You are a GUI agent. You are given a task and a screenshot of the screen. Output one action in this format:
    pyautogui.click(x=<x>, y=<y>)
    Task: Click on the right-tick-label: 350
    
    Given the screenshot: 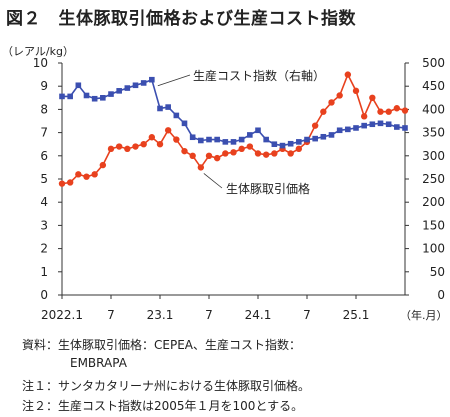 What is the action you would take?
    pyautogui.click(x=433, y=133)
    